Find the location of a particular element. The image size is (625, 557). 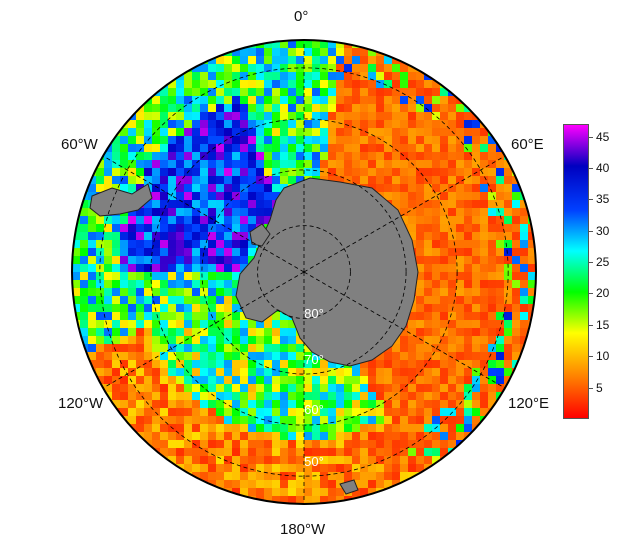

lon-label-120e: 120°E is located at coordinates (529, 403).